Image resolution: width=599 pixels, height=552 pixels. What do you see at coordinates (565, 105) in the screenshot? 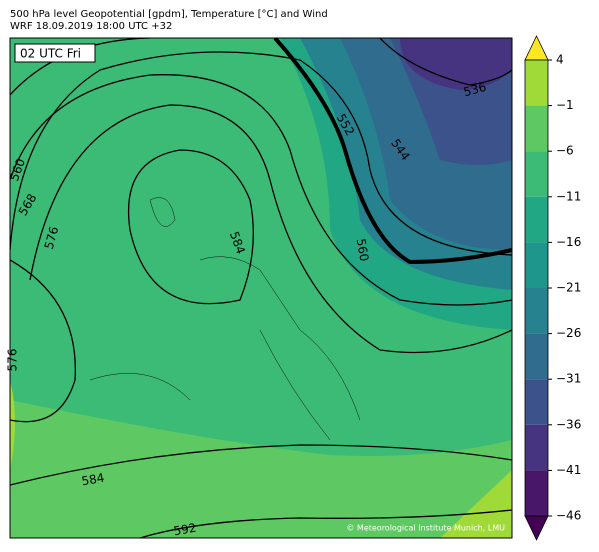
I see `colorbar-tick-label: −1` at bounding box center [565, 105].